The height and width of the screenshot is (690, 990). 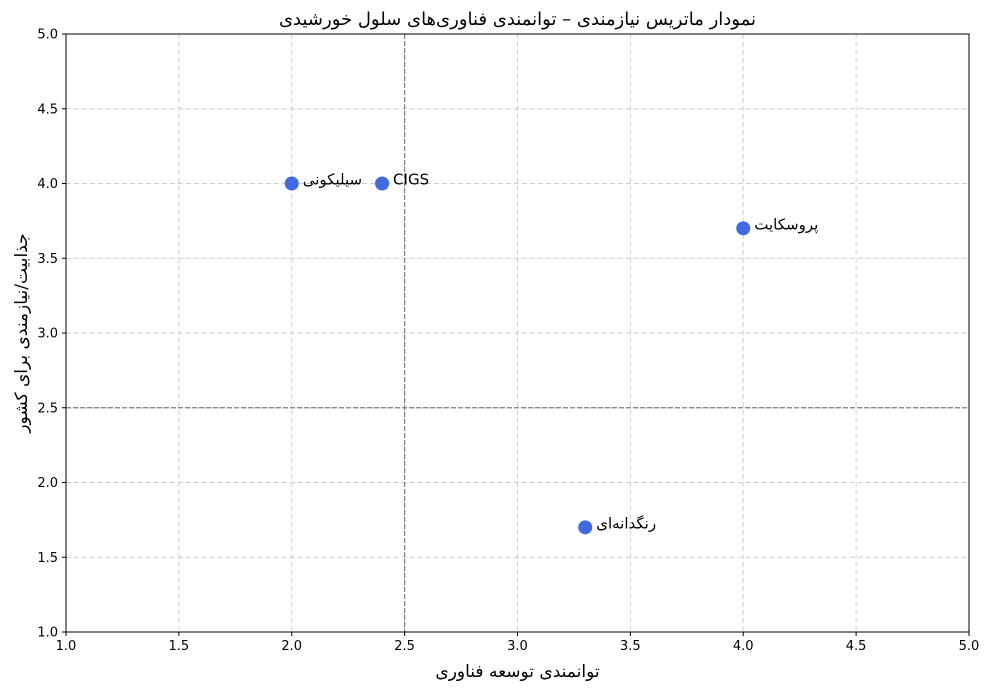 I want to click on y-axis-ticks: 1.0 1.5 2.0 2.5 3.0 3.5 4.0 4.5 5.0, so click(x=51, y=334).